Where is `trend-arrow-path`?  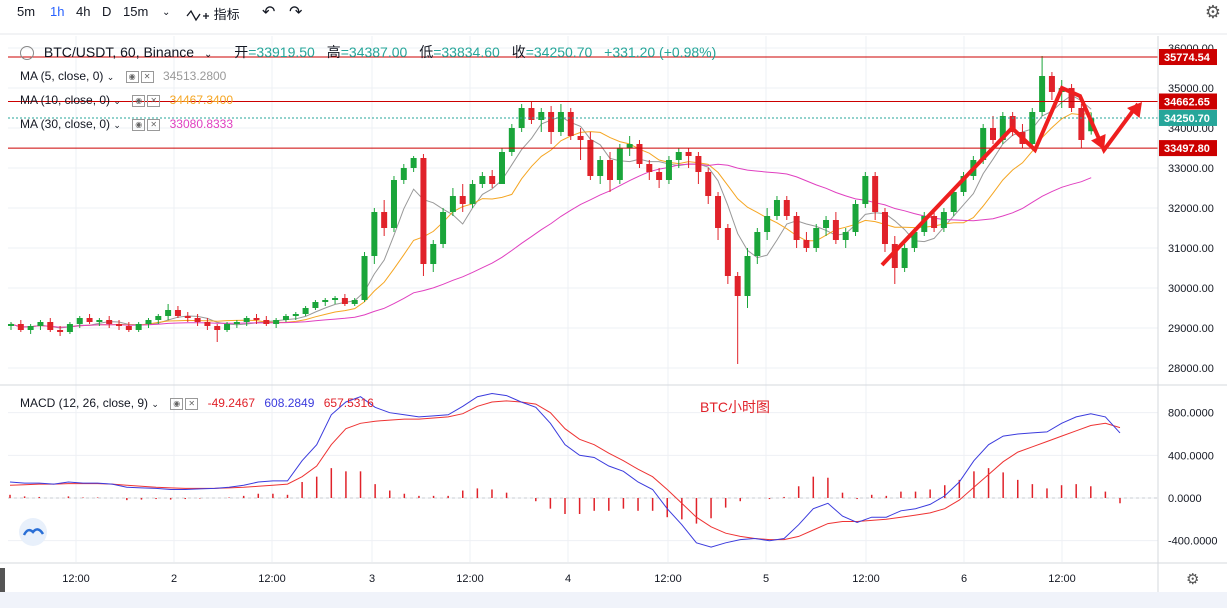 trend-arrow-path is located at coordinates (1010, 176).